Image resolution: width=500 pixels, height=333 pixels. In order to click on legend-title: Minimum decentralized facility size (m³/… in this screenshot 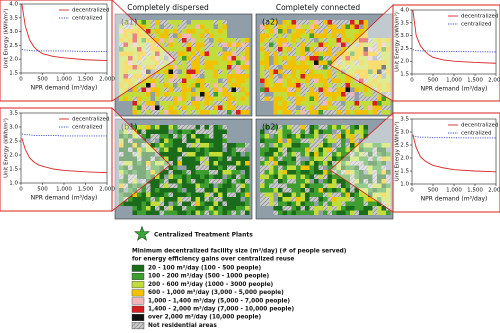, I will do `click(239, 251)`.